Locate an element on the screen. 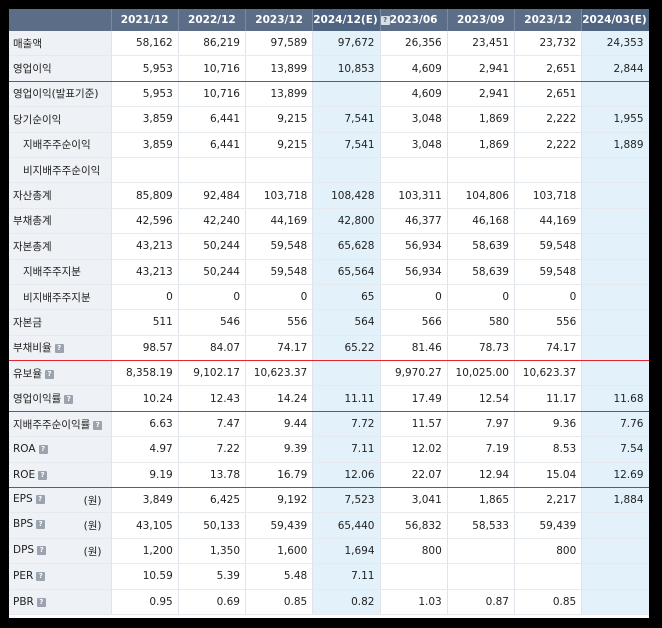 The width and height of the screenshot is (662, 628). row-label-cell: 영업이익률? is located at coordinates (60, 398).